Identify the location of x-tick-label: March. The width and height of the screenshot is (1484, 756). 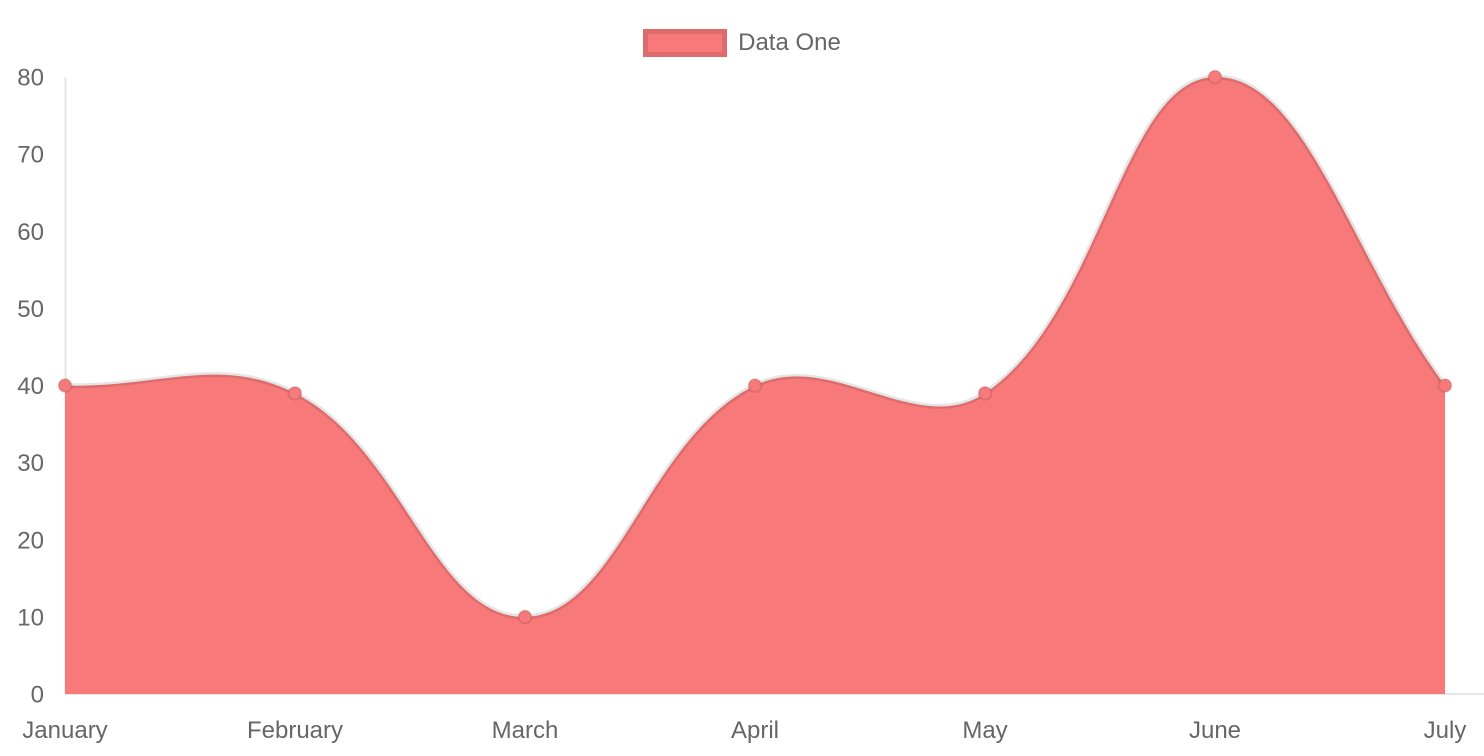
(525, 730).